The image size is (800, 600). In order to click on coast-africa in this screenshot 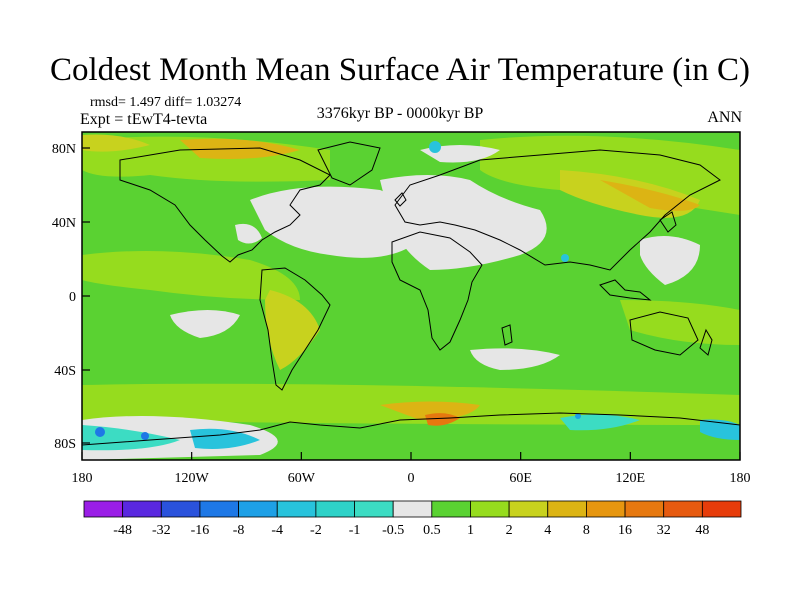, I will do `click(437, 291)`.